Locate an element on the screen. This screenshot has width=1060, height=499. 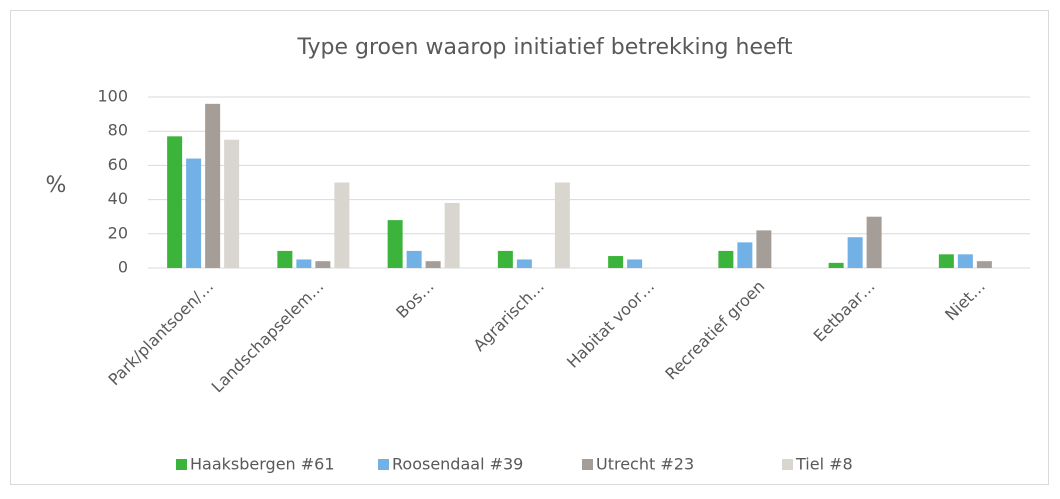
y-axis-label: % is located at coordinates (56, 185).